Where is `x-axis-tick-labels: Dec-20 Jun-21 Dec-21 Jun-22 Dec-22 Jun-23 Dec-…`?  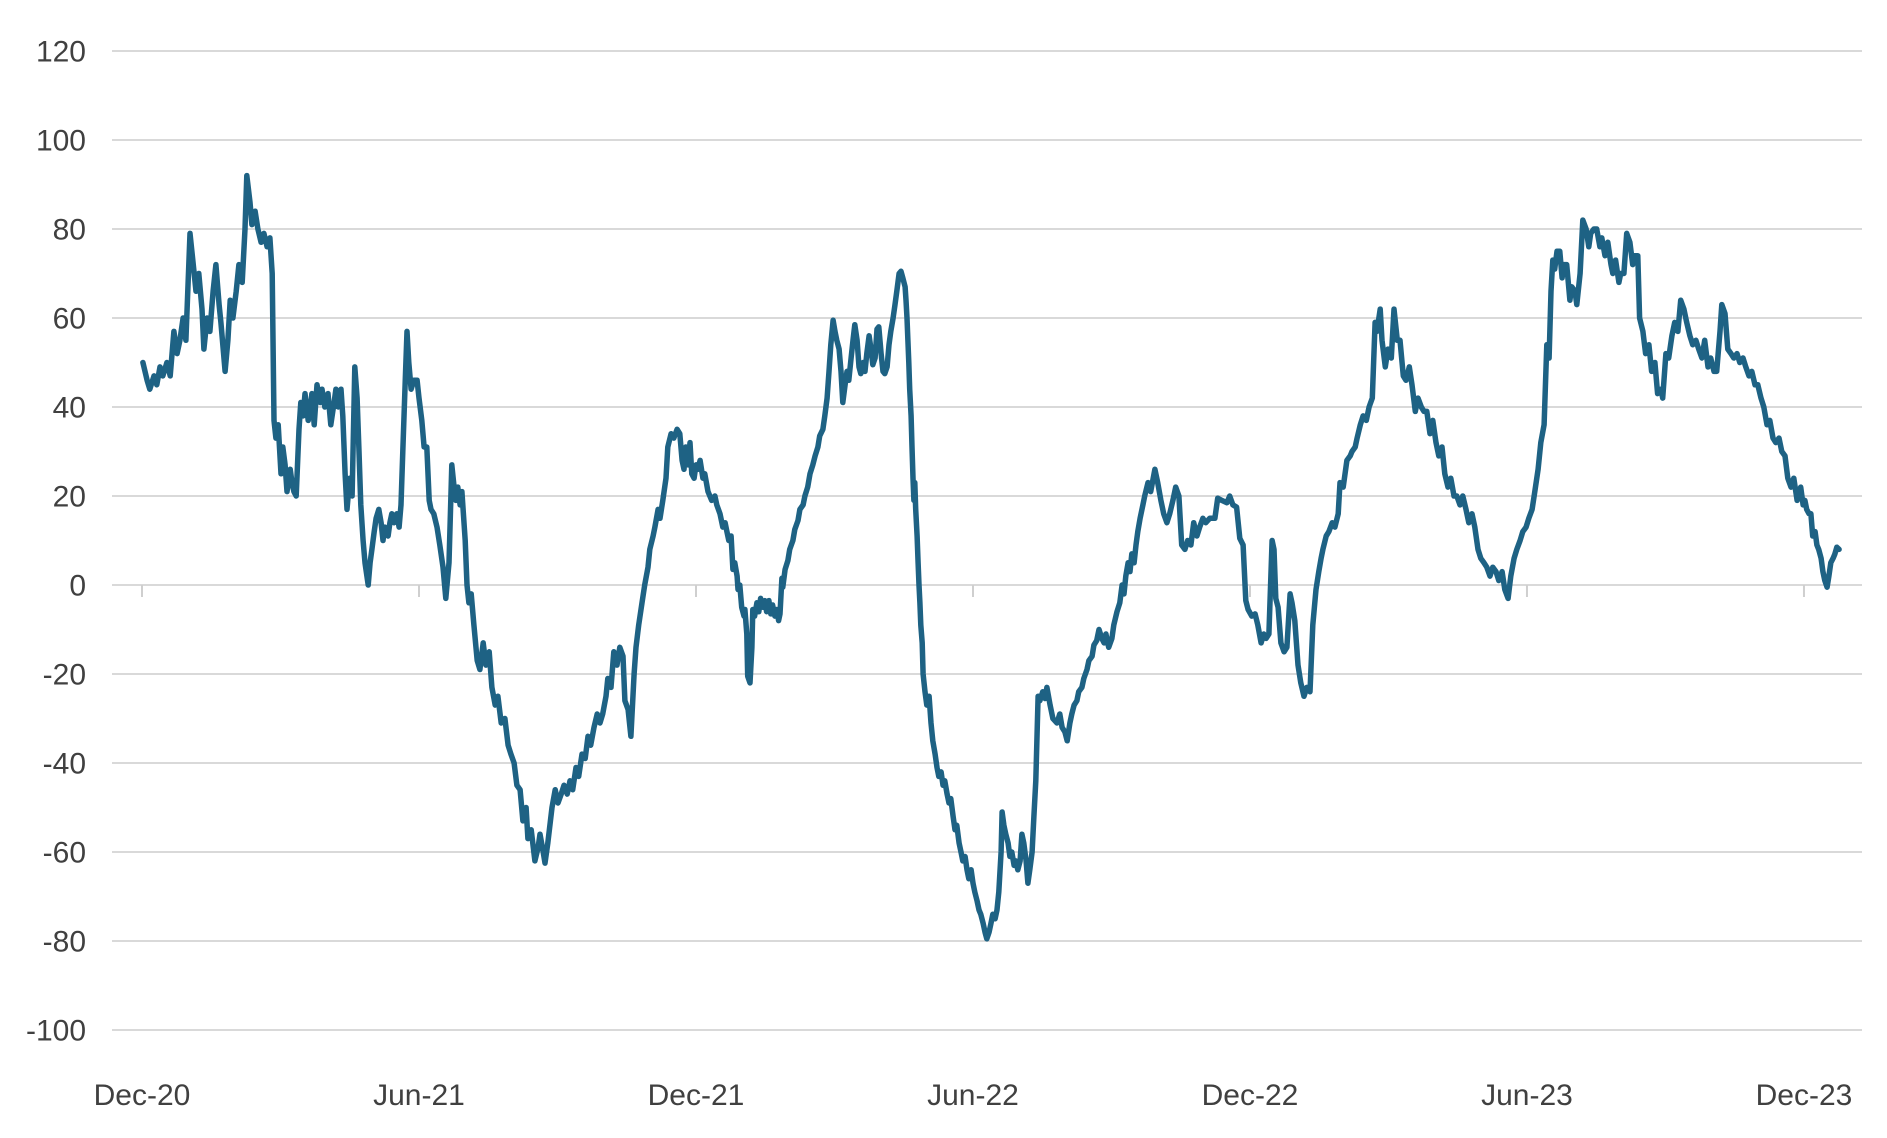
x-axis-tick-labels: Dec-20 Jun-21 Dec-21 Jun-22 Dec-22 Jun-23 Dec-… is located at coordinates (973, 1095).